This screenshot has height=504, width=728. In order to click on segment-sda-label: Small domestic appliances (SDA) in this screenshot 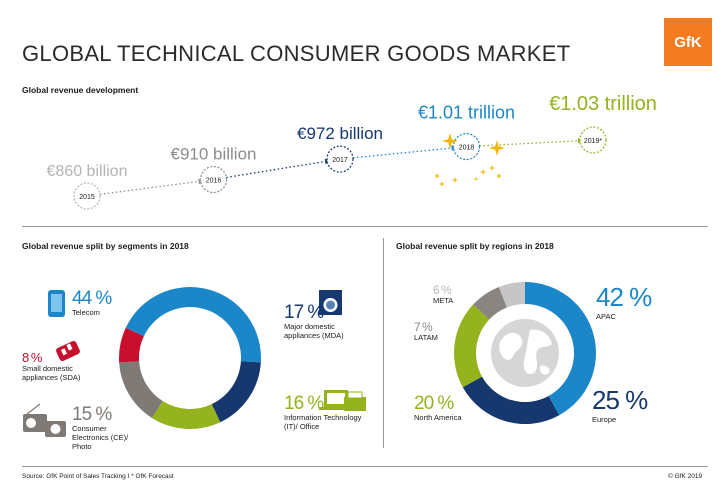, I will do `click(51, 373)`.